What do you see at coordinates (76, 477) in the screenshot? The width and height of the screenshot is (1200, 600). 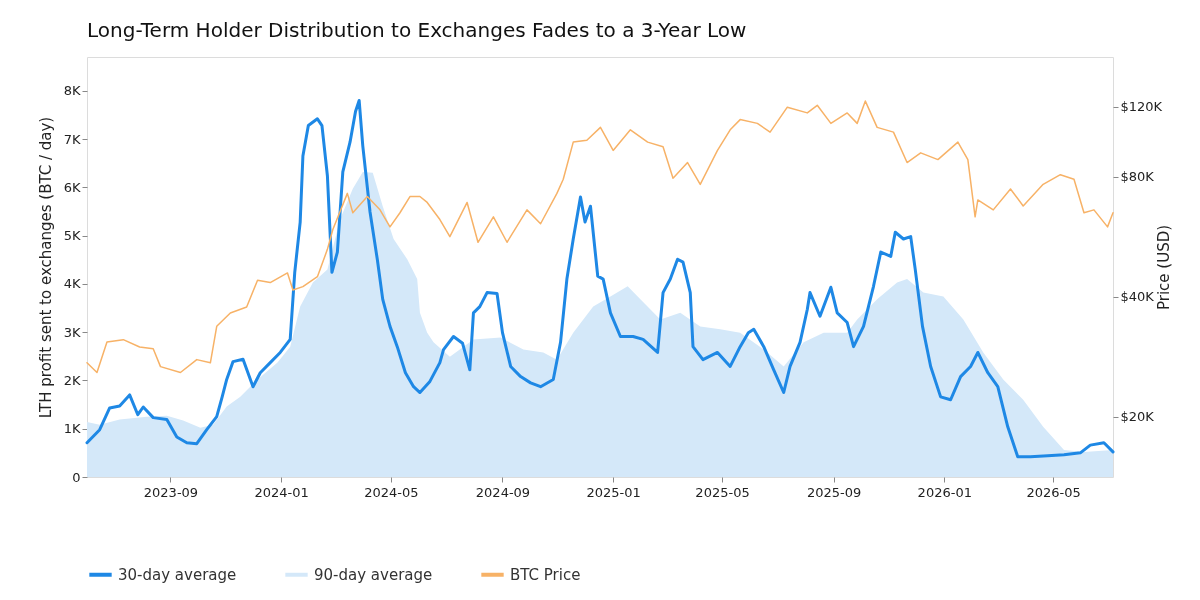 I see `y-tick-label: 0` at bounding box center [76, 477].